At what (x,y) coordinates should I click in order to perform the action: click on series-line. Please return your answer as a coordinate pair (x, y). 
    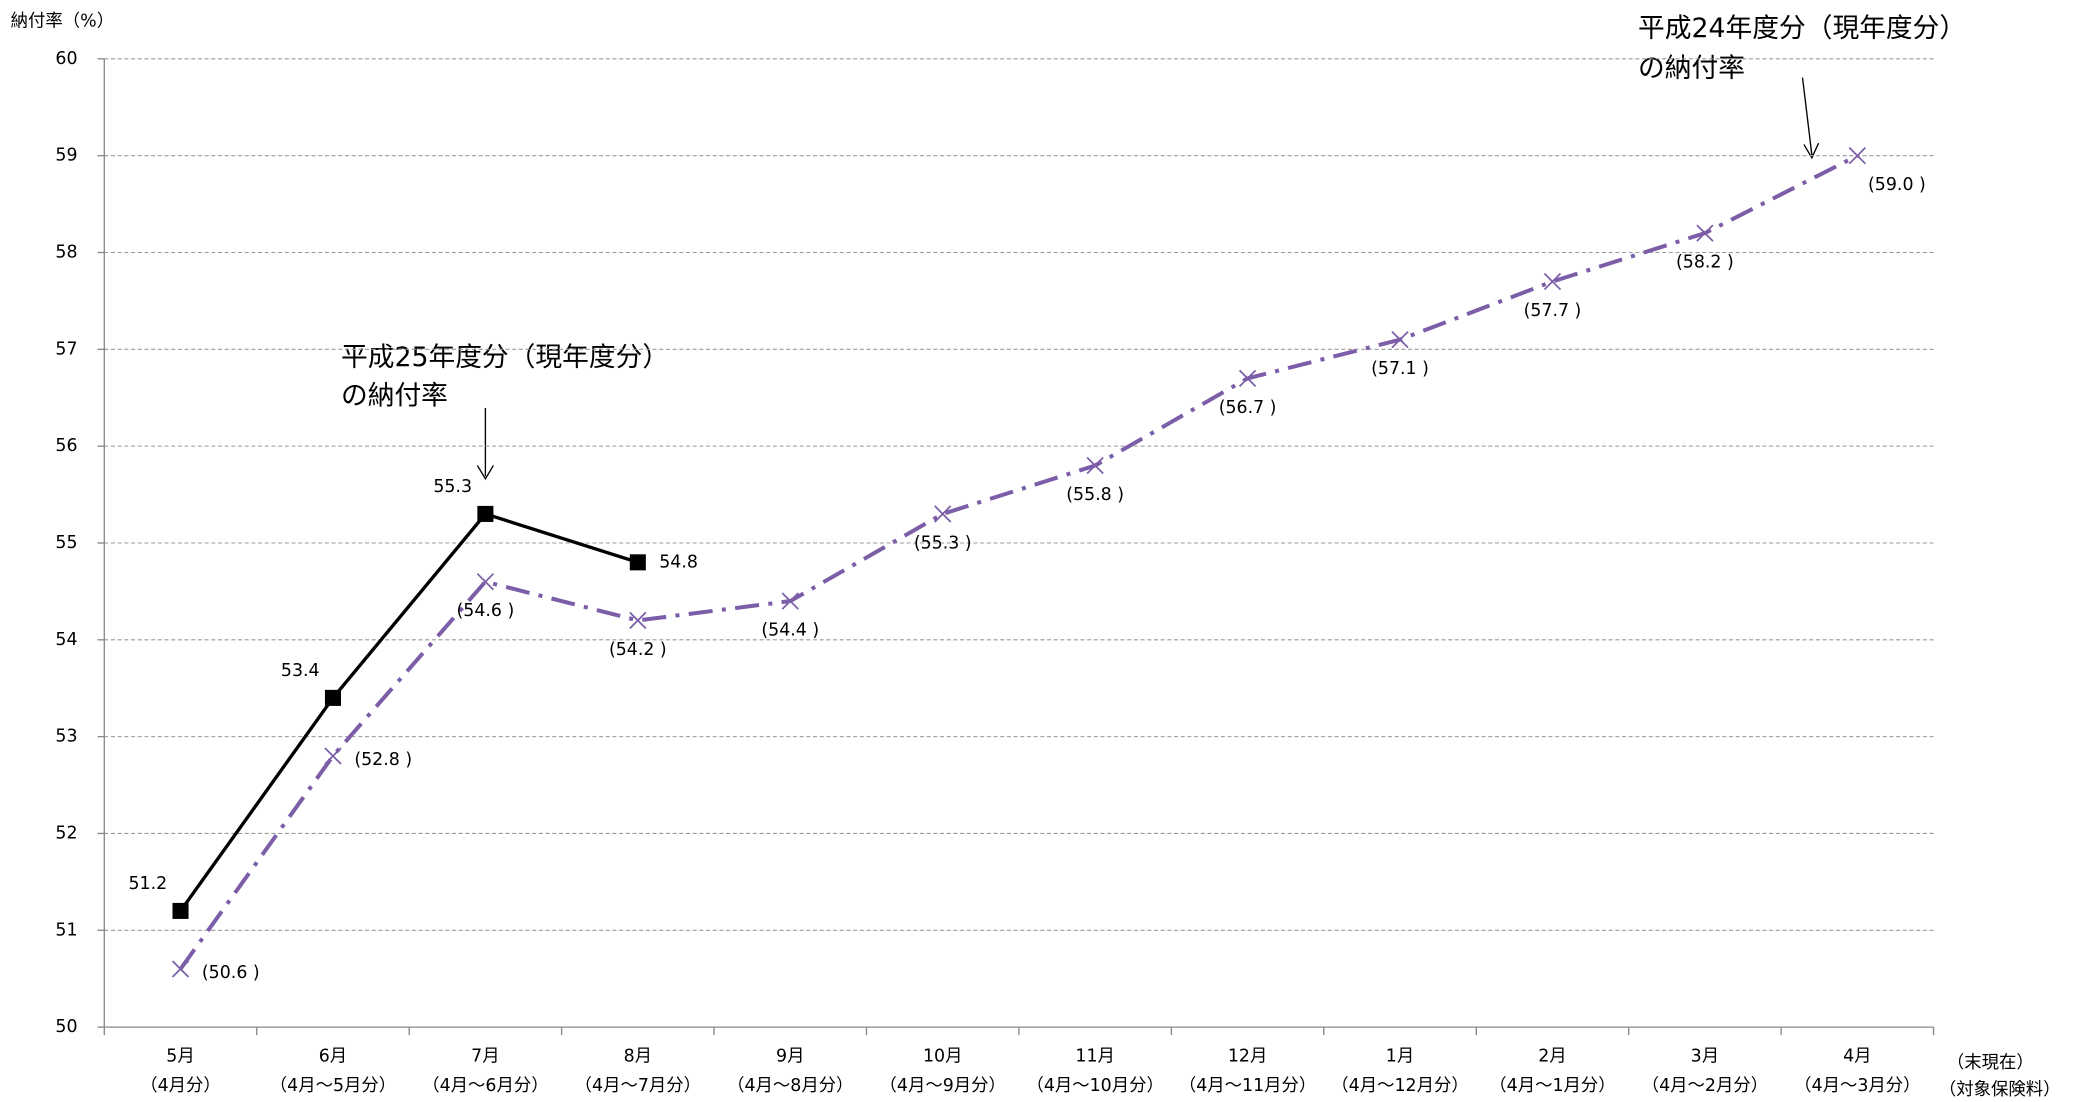
    Looking at the image, I should click on (409, 711).